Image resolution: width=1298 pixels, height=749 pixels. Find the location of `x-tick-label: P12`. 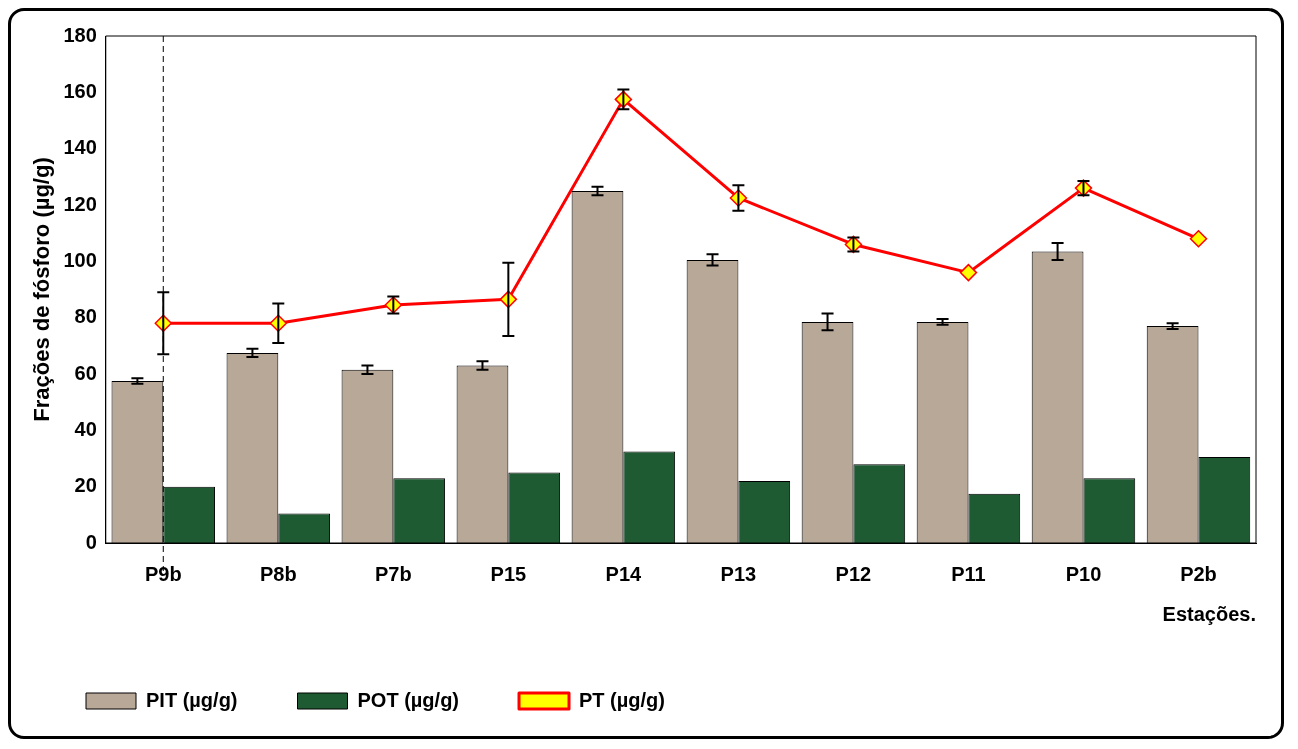

x-tick-label: P12 is located at coordinates (853, 573).